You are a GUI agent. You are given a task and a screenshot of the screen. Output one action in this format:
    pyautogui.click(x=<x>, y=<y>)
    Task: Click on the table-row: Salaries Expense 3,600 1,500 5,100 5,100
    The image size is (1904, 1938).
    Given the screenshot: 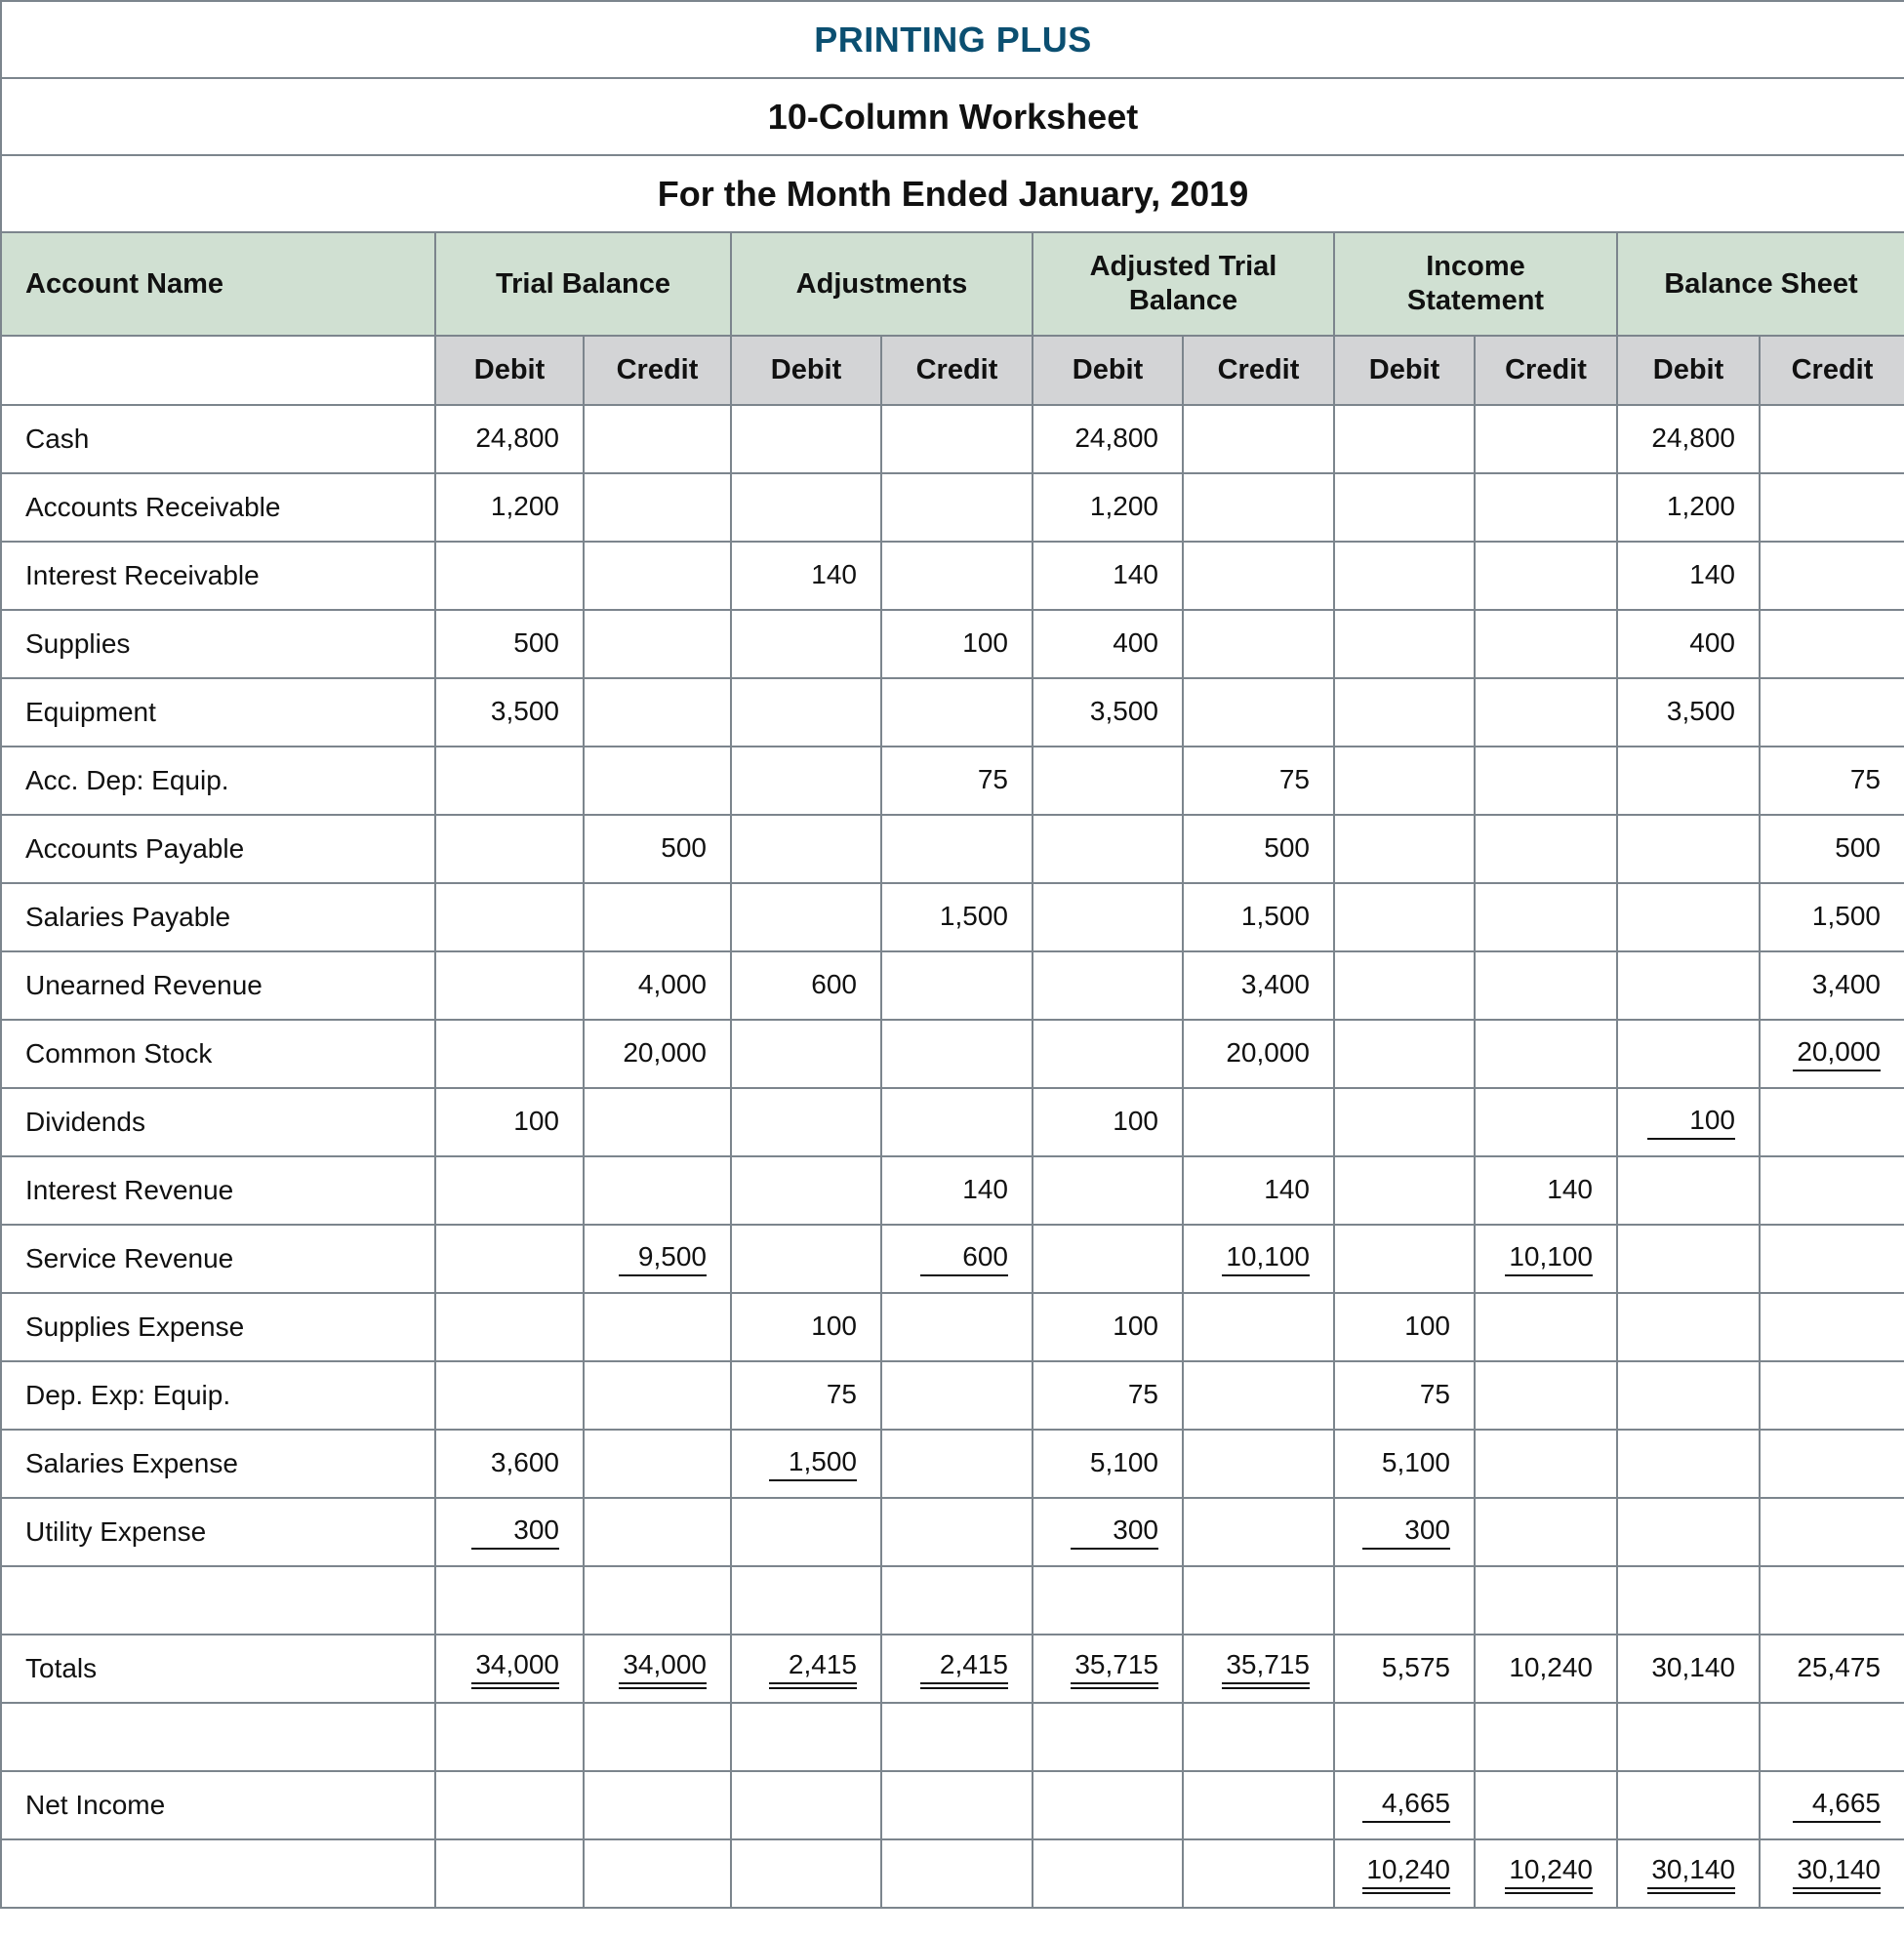 What is the action you would take?
    pyautogui.click(x=952, y=1464)
    